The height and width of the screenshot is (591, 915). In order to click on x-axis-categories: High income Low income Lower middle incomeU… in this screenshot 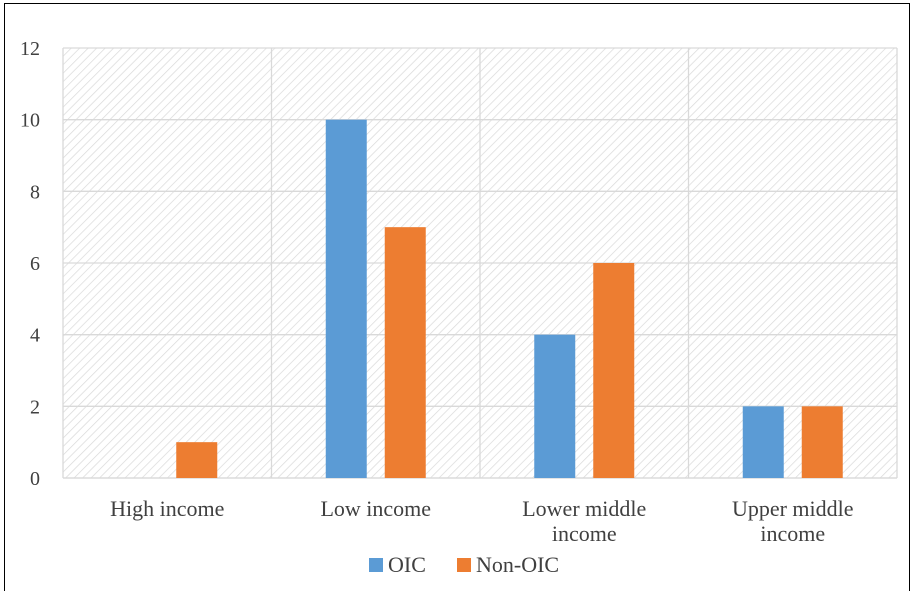, I will do `click(481, 521)`.